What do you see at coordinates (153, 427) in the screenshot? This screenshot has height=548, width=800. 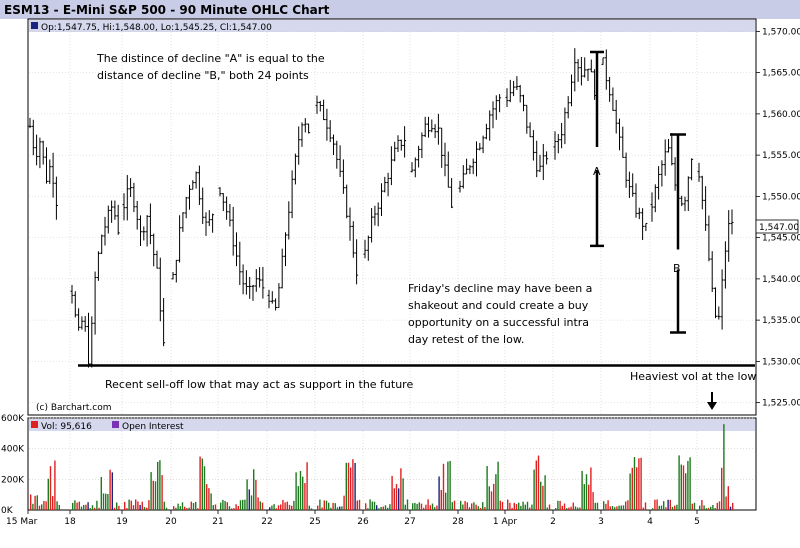 I see `oi-legend: Open Interest` at bounding box center [153, 427].